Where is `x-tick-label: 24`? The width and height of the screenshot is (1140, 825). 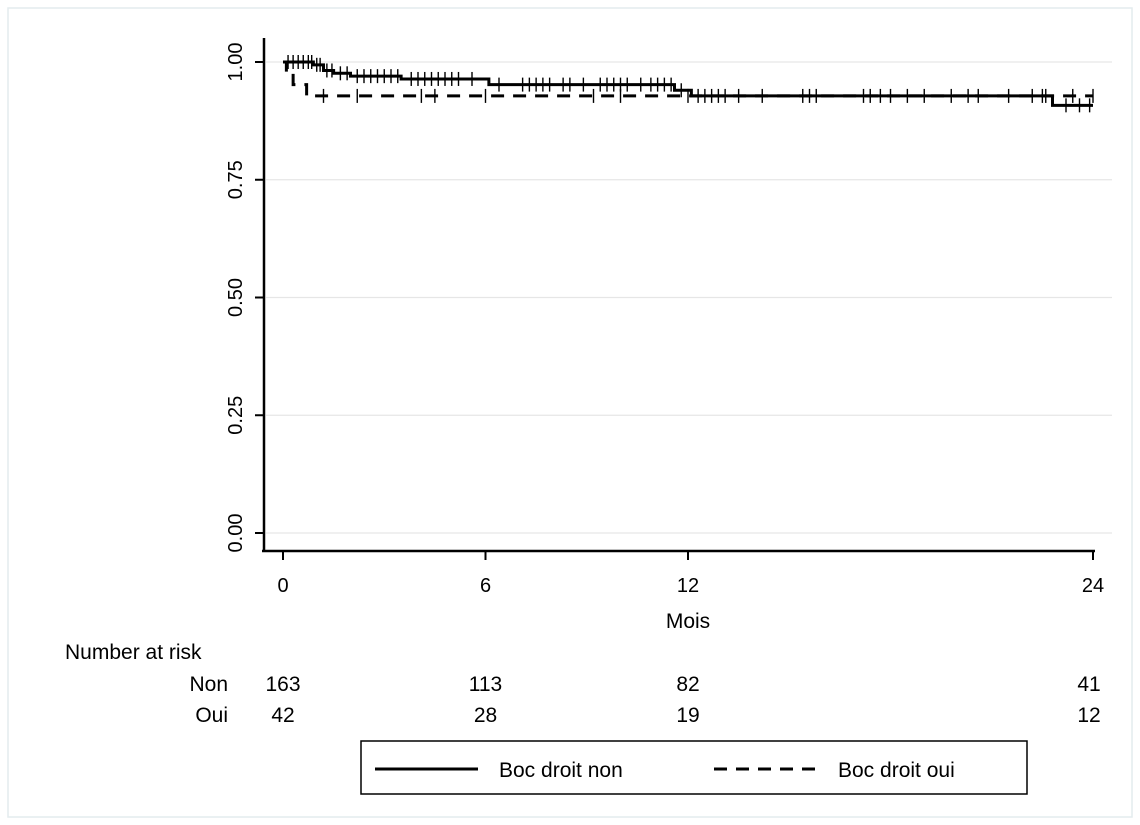
x-tick-label: 24 is located at coordinates (1093, 586).